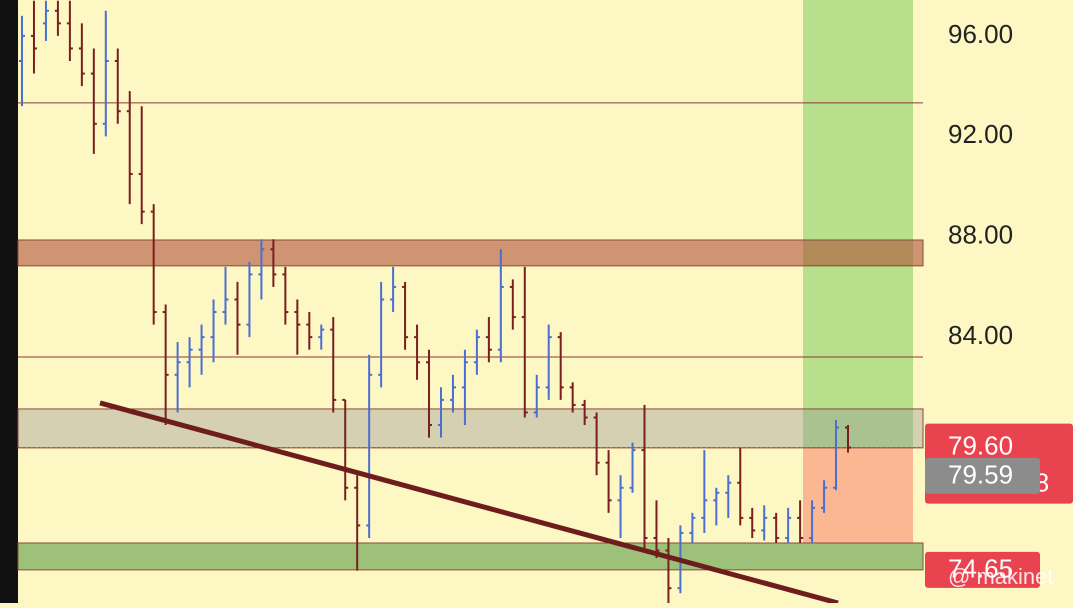 The width and height of the screenshot is (1073, 608). Describe the element at coordinates (858, 495) in the screenshot. I see `stop-zone` at that location.